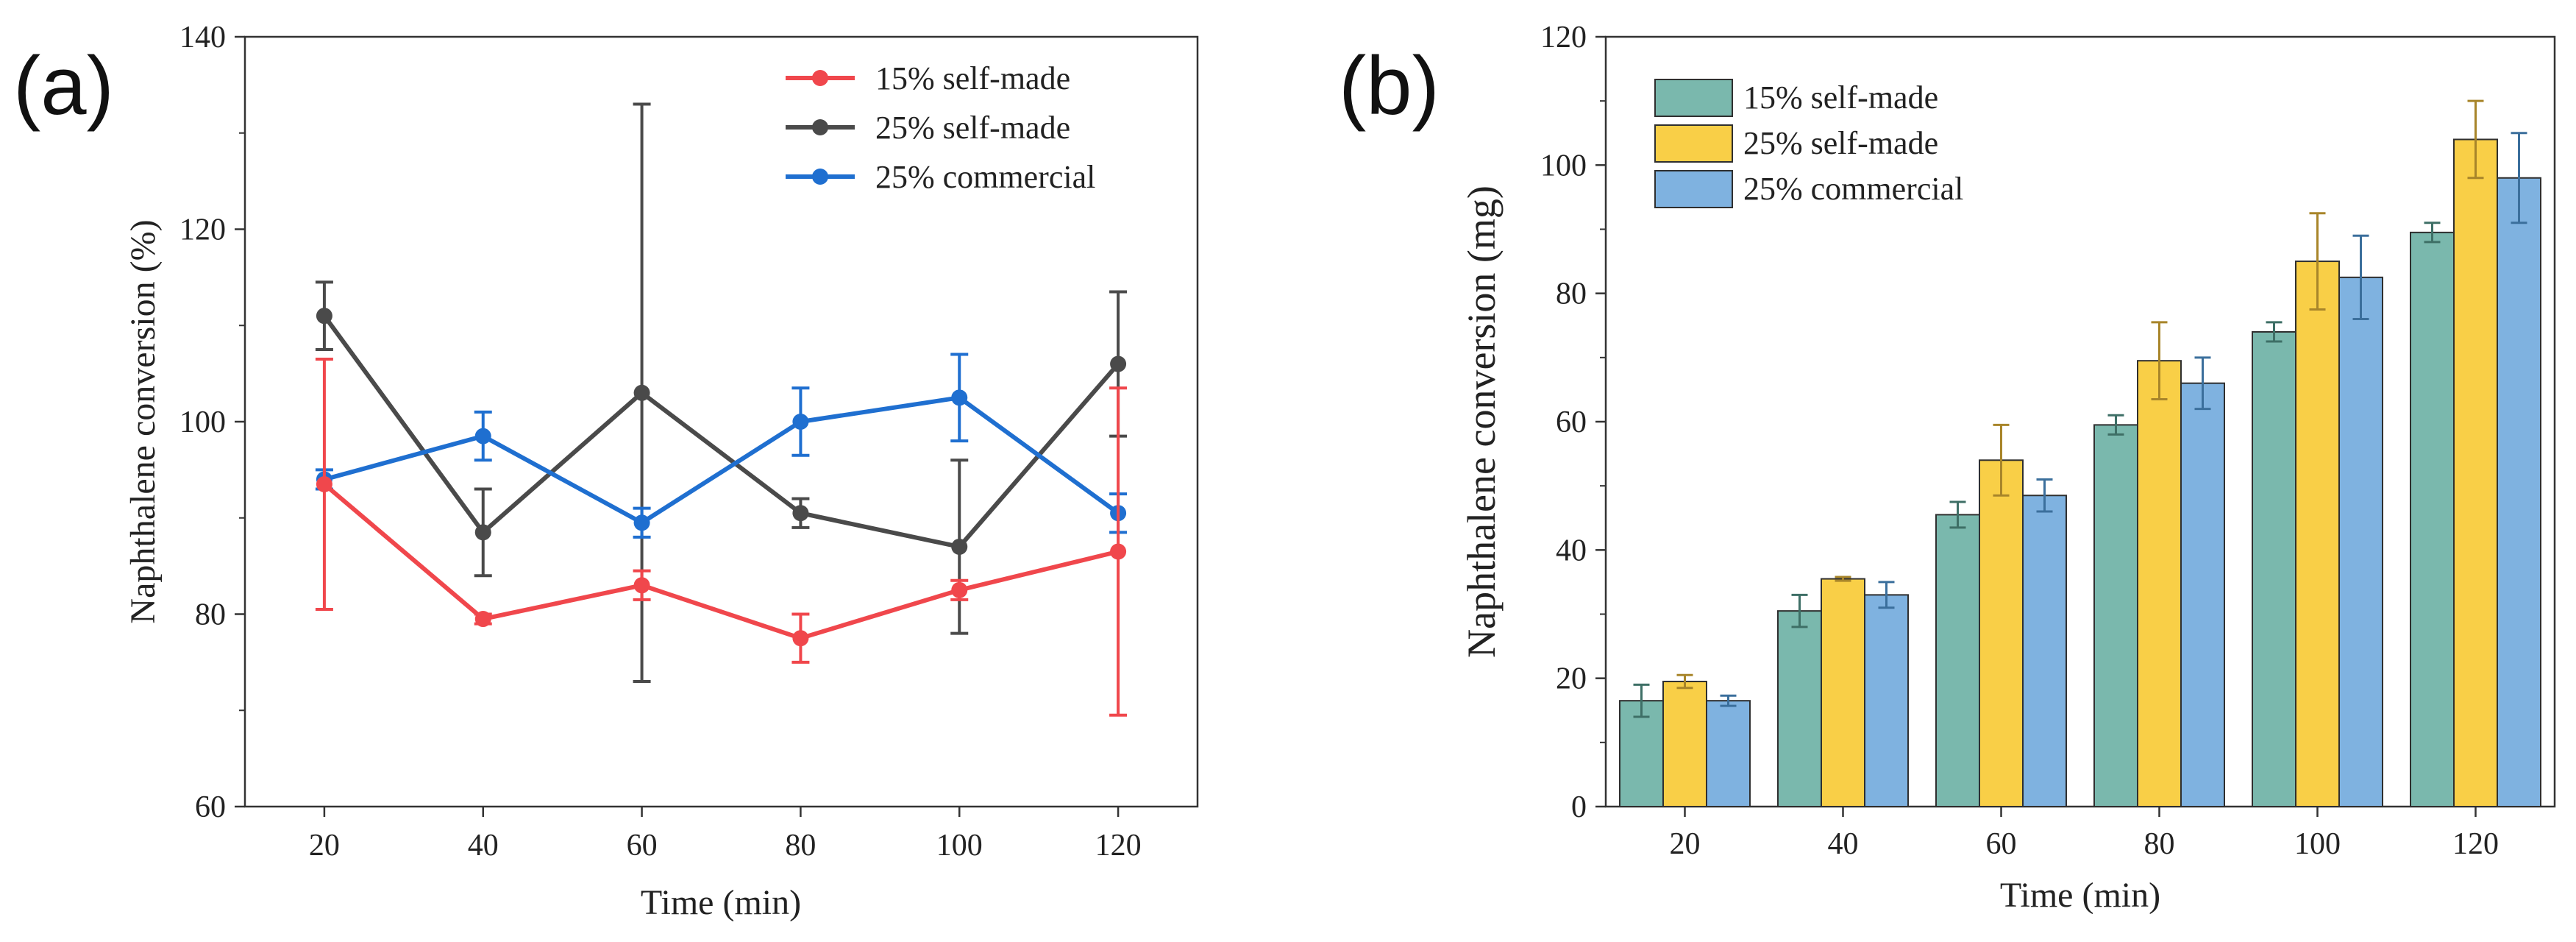 This screenshot has width=2576, height=942. What do you see at coordinates (2080, 895) in the screenshot?
I see `panel-b-x-axis-title: Time (min)` at bounding box center [2080, 895].